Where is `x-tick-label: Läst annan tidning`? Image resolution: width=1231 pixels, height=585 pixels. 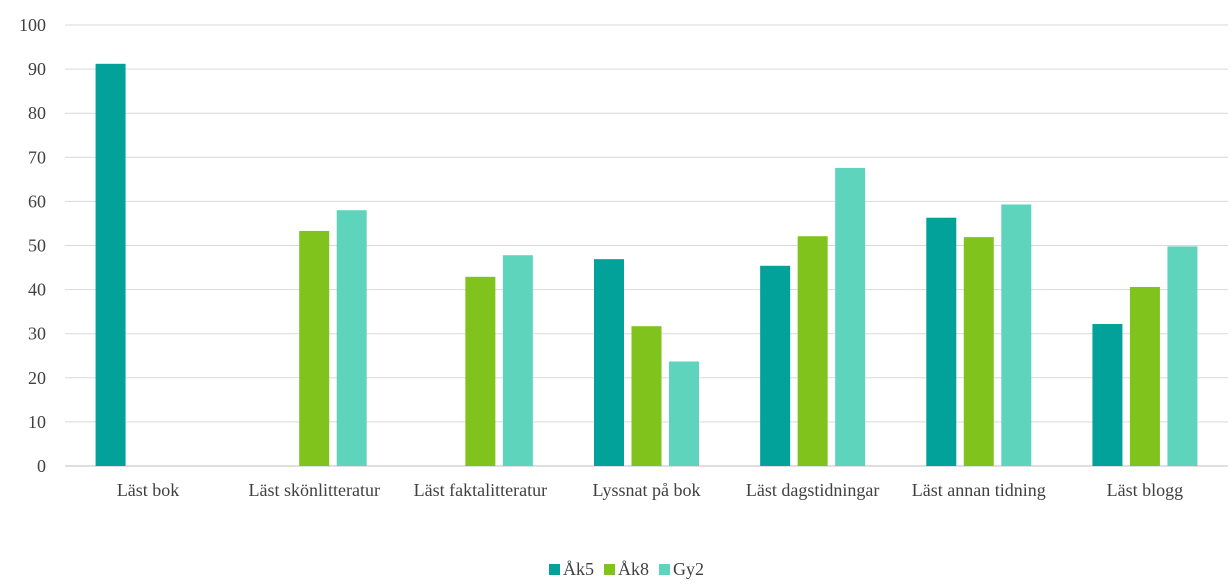
x-tick-label: Läst annan tidning is located at coordinates (979, 490).